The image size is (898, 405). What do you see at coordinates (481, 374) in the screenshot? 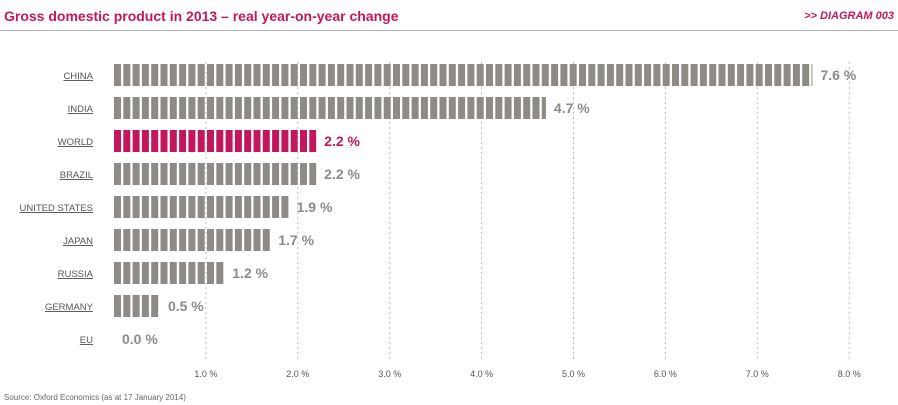
I see `x-tick-label: 4.0 %` at bounding box center [481, 374].